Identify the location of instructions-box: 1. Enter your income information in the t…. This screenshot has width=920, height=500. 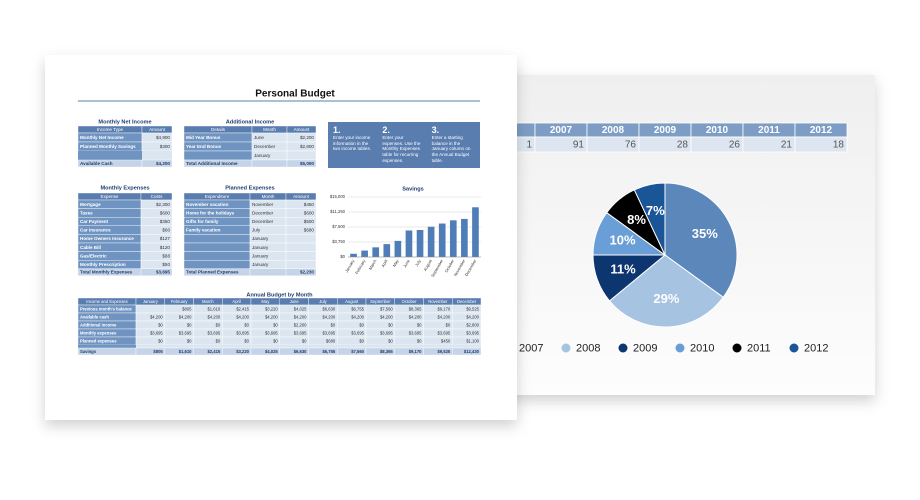
(404, 145).